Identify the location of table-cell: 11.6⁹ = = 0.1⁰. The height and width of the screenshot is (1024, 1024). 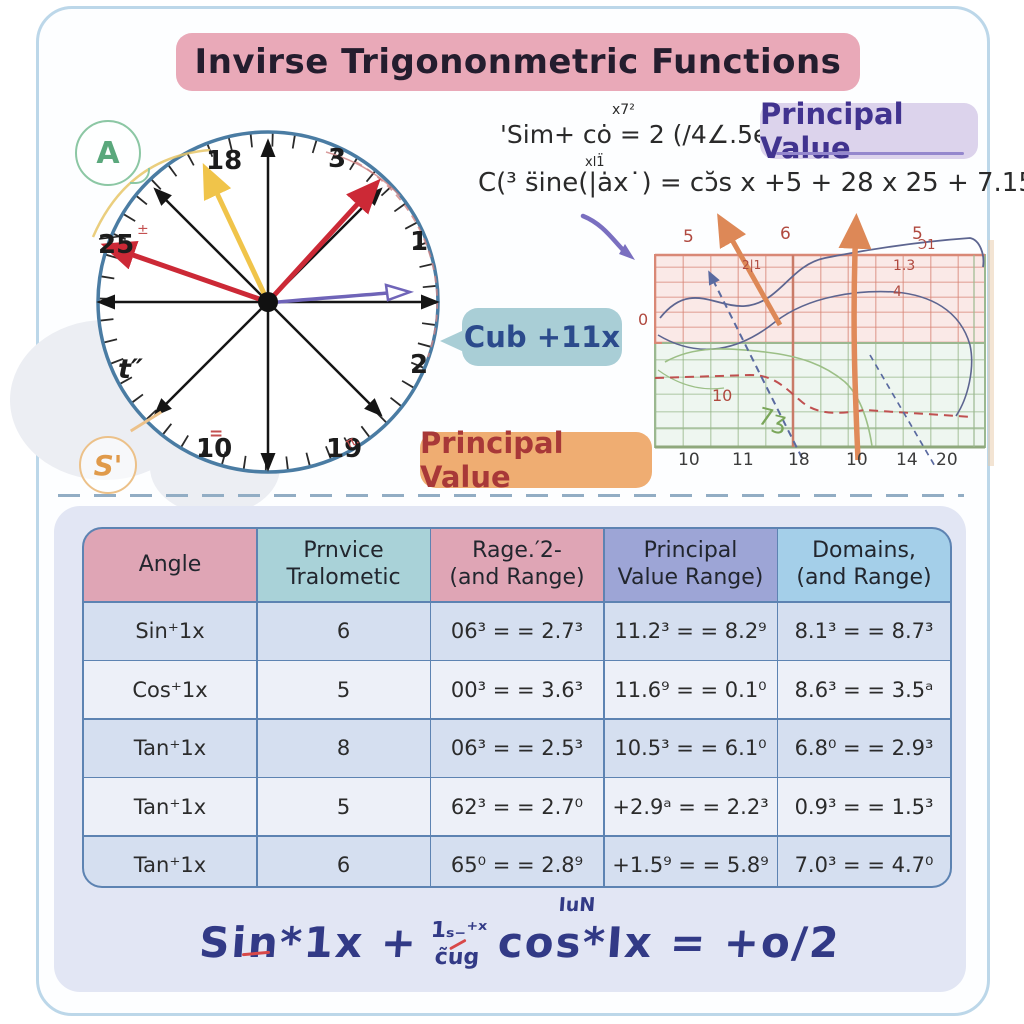
(690, 689).